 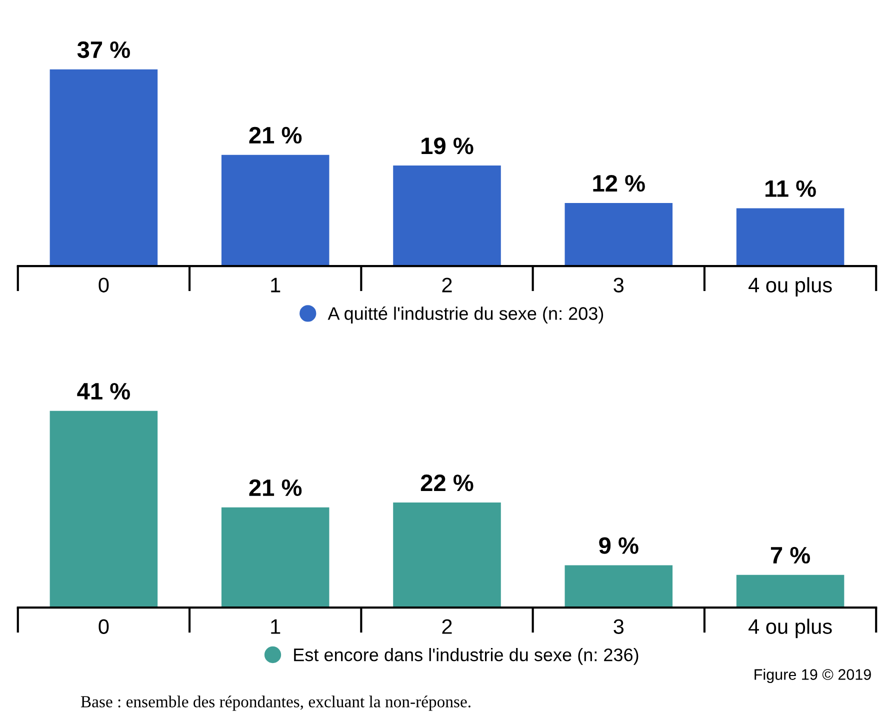 What do you see at coordinates (619, 183) in the screenshot?
I see `data-label: 12 %` at bounding box center [619, 183].